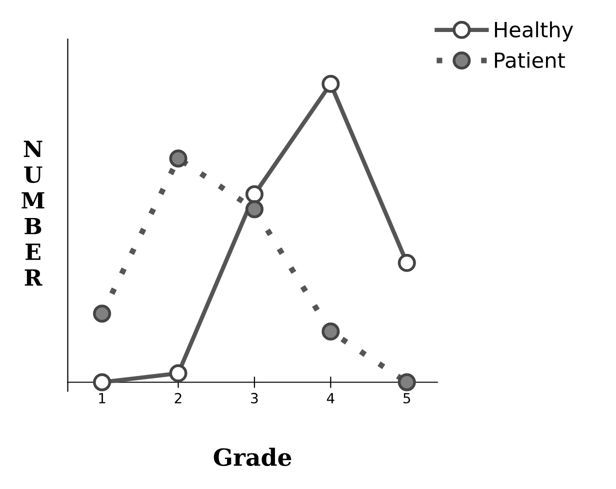 The image size is (616, 489). What do you see at coordinates (33, 213) in the screenshot?
I see `y-axis-title: NUMBER` at bounding box center [33, 213].